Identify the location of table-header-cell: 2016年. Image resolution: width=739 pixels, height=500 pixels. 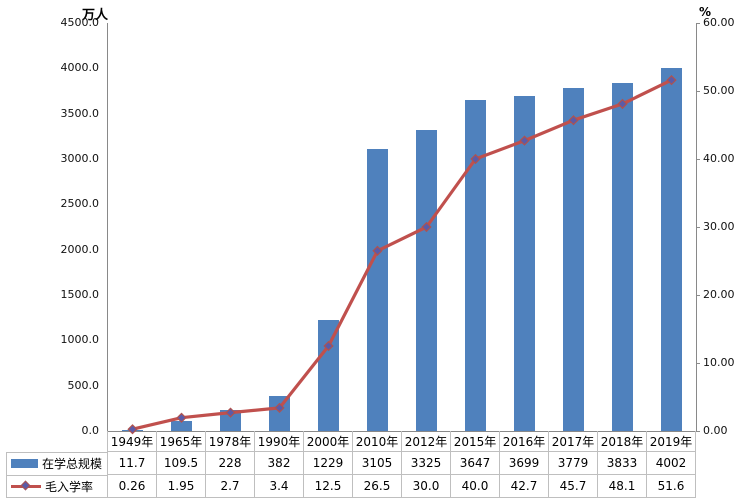
(524, 441).